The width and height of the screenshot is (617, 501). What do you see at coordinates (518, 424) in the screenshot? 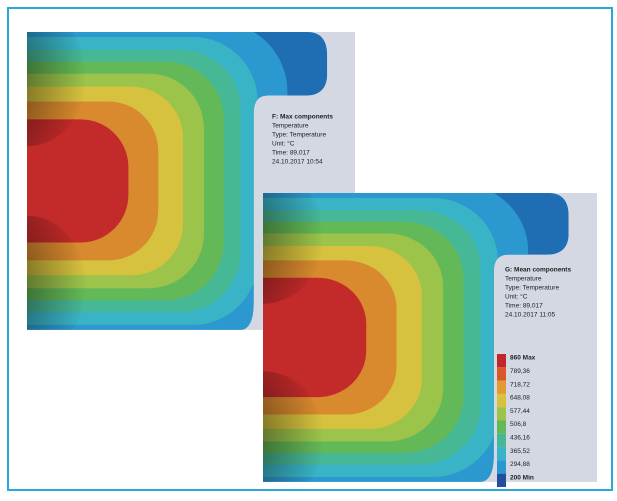
I see `legend-label: 506,8` at bounding box center [518, 424].